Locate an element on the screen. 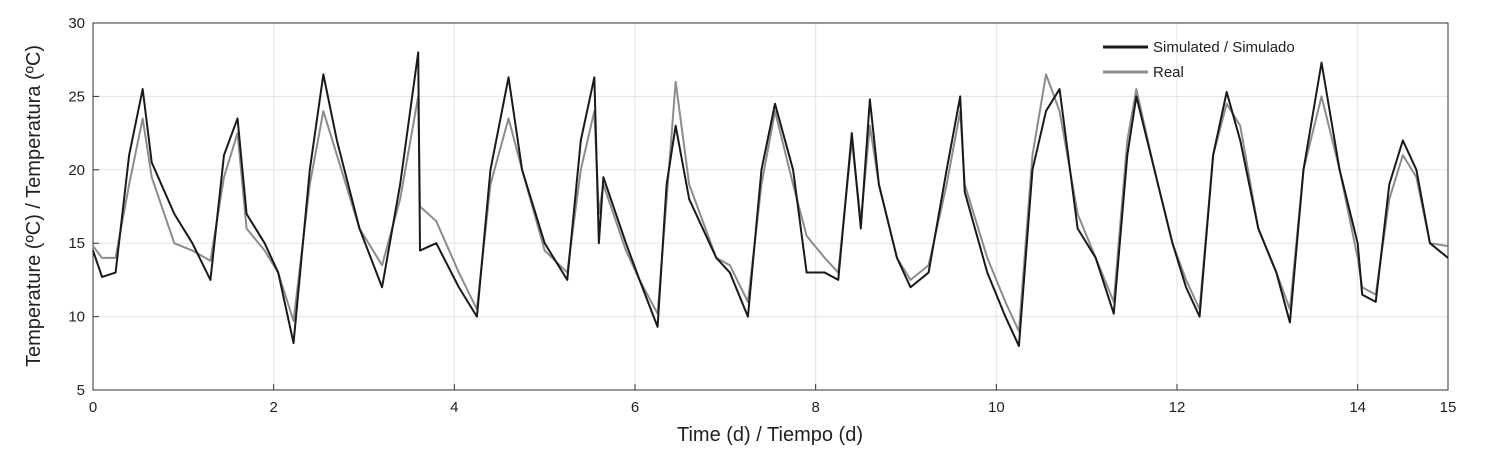  x-tick-label: 15 is located at coordinates (1448, 407).